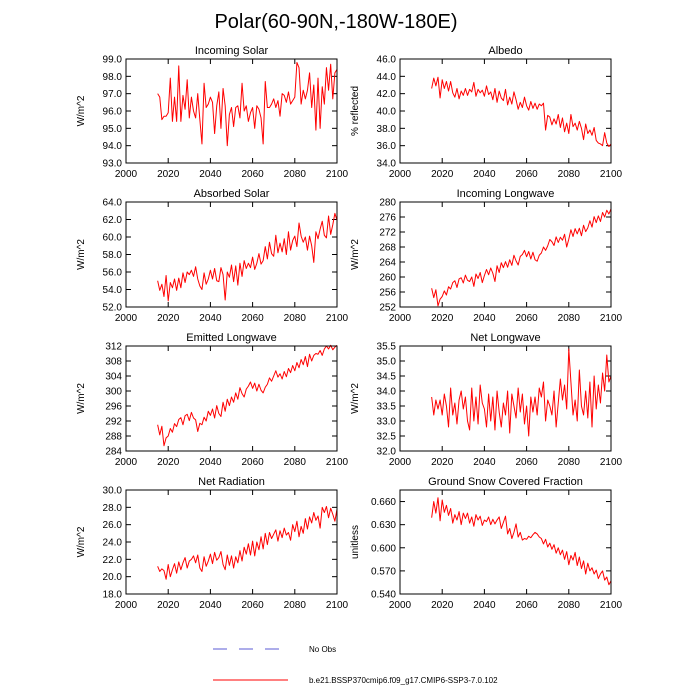 The width and height of the screenshot is (700, 700). What do you see at coordinates (387, 407) in the screenshot?
I see `y-tick-label: 33.5` at bounding box center [387, 407].